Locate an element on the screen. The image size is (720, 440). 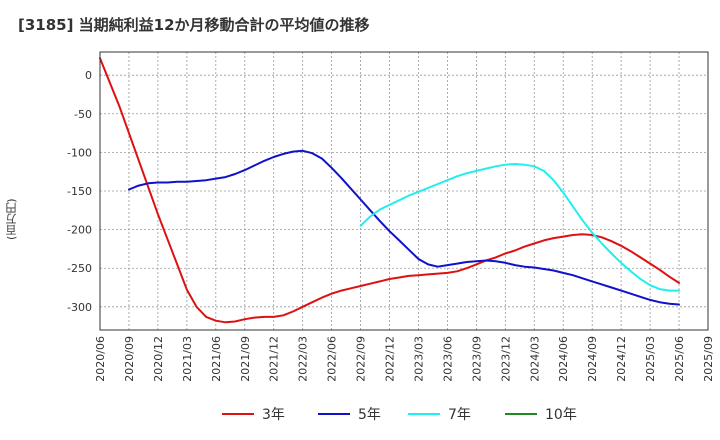
x-tick-label: 2024/12 is located at coordinates (621, 359).